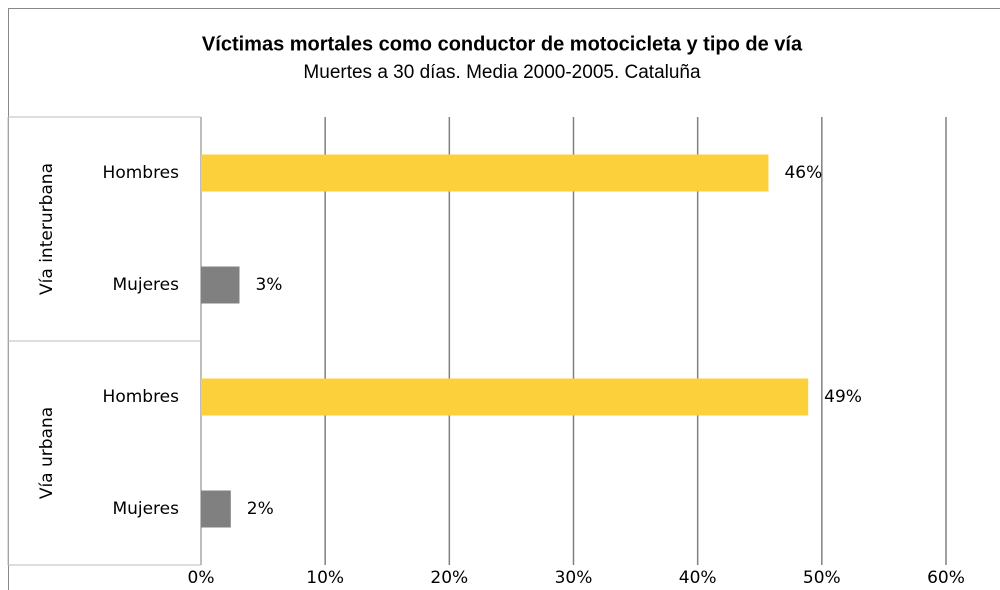  Describe the element at coordinates (260, 509) in the screenshot. I see `data-label: 2%` at that location.